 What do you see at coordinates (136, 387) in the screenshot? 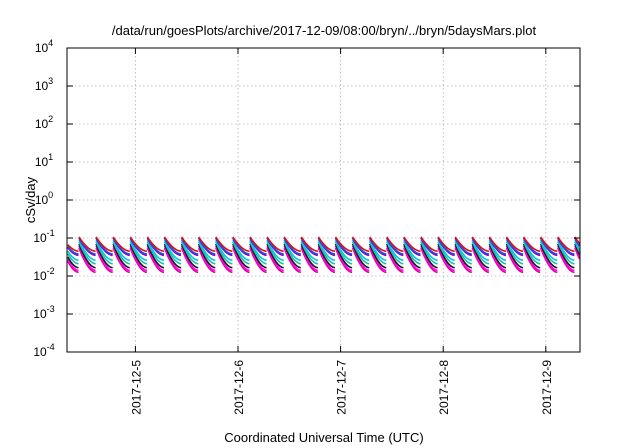
I see `x-tick-label: 2017-12-5` at bounding box center [136, 387].